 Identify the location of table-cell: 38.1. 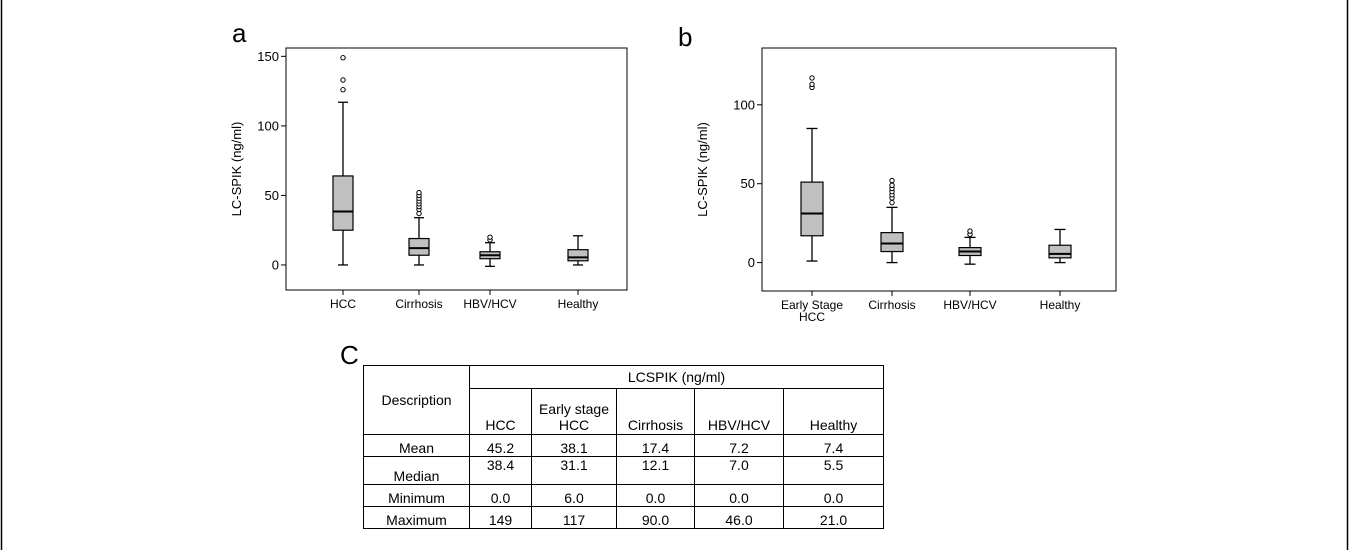
(574, 445).